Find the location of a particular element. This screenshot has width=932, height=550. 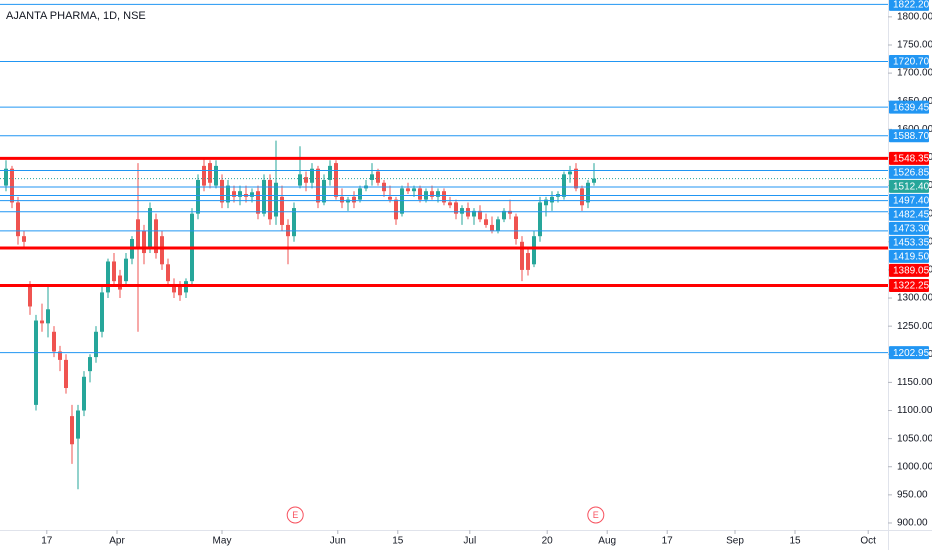

y-tick-label: 900.00 is located at coordinates (912, 523).